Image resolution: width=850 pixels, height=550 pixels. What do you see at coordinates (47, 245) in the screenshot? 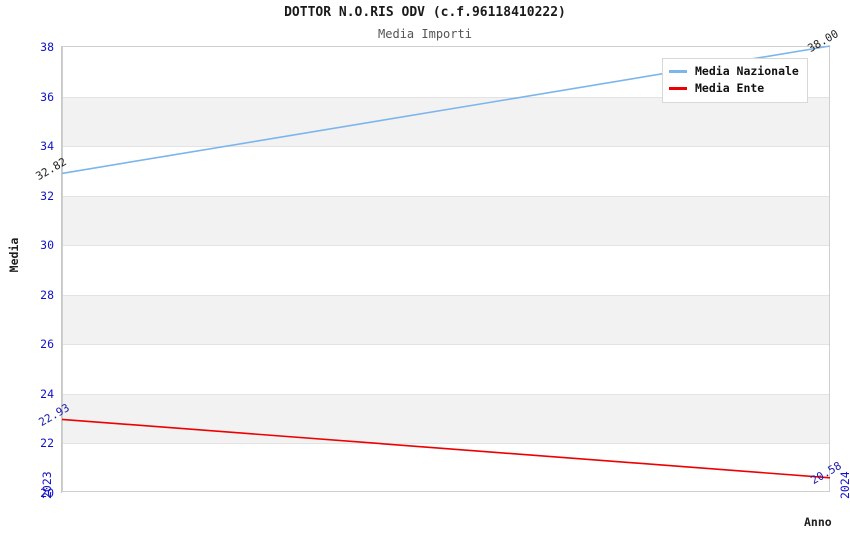
I see `y-tick-label: 30` at bounding box center [47, 245].